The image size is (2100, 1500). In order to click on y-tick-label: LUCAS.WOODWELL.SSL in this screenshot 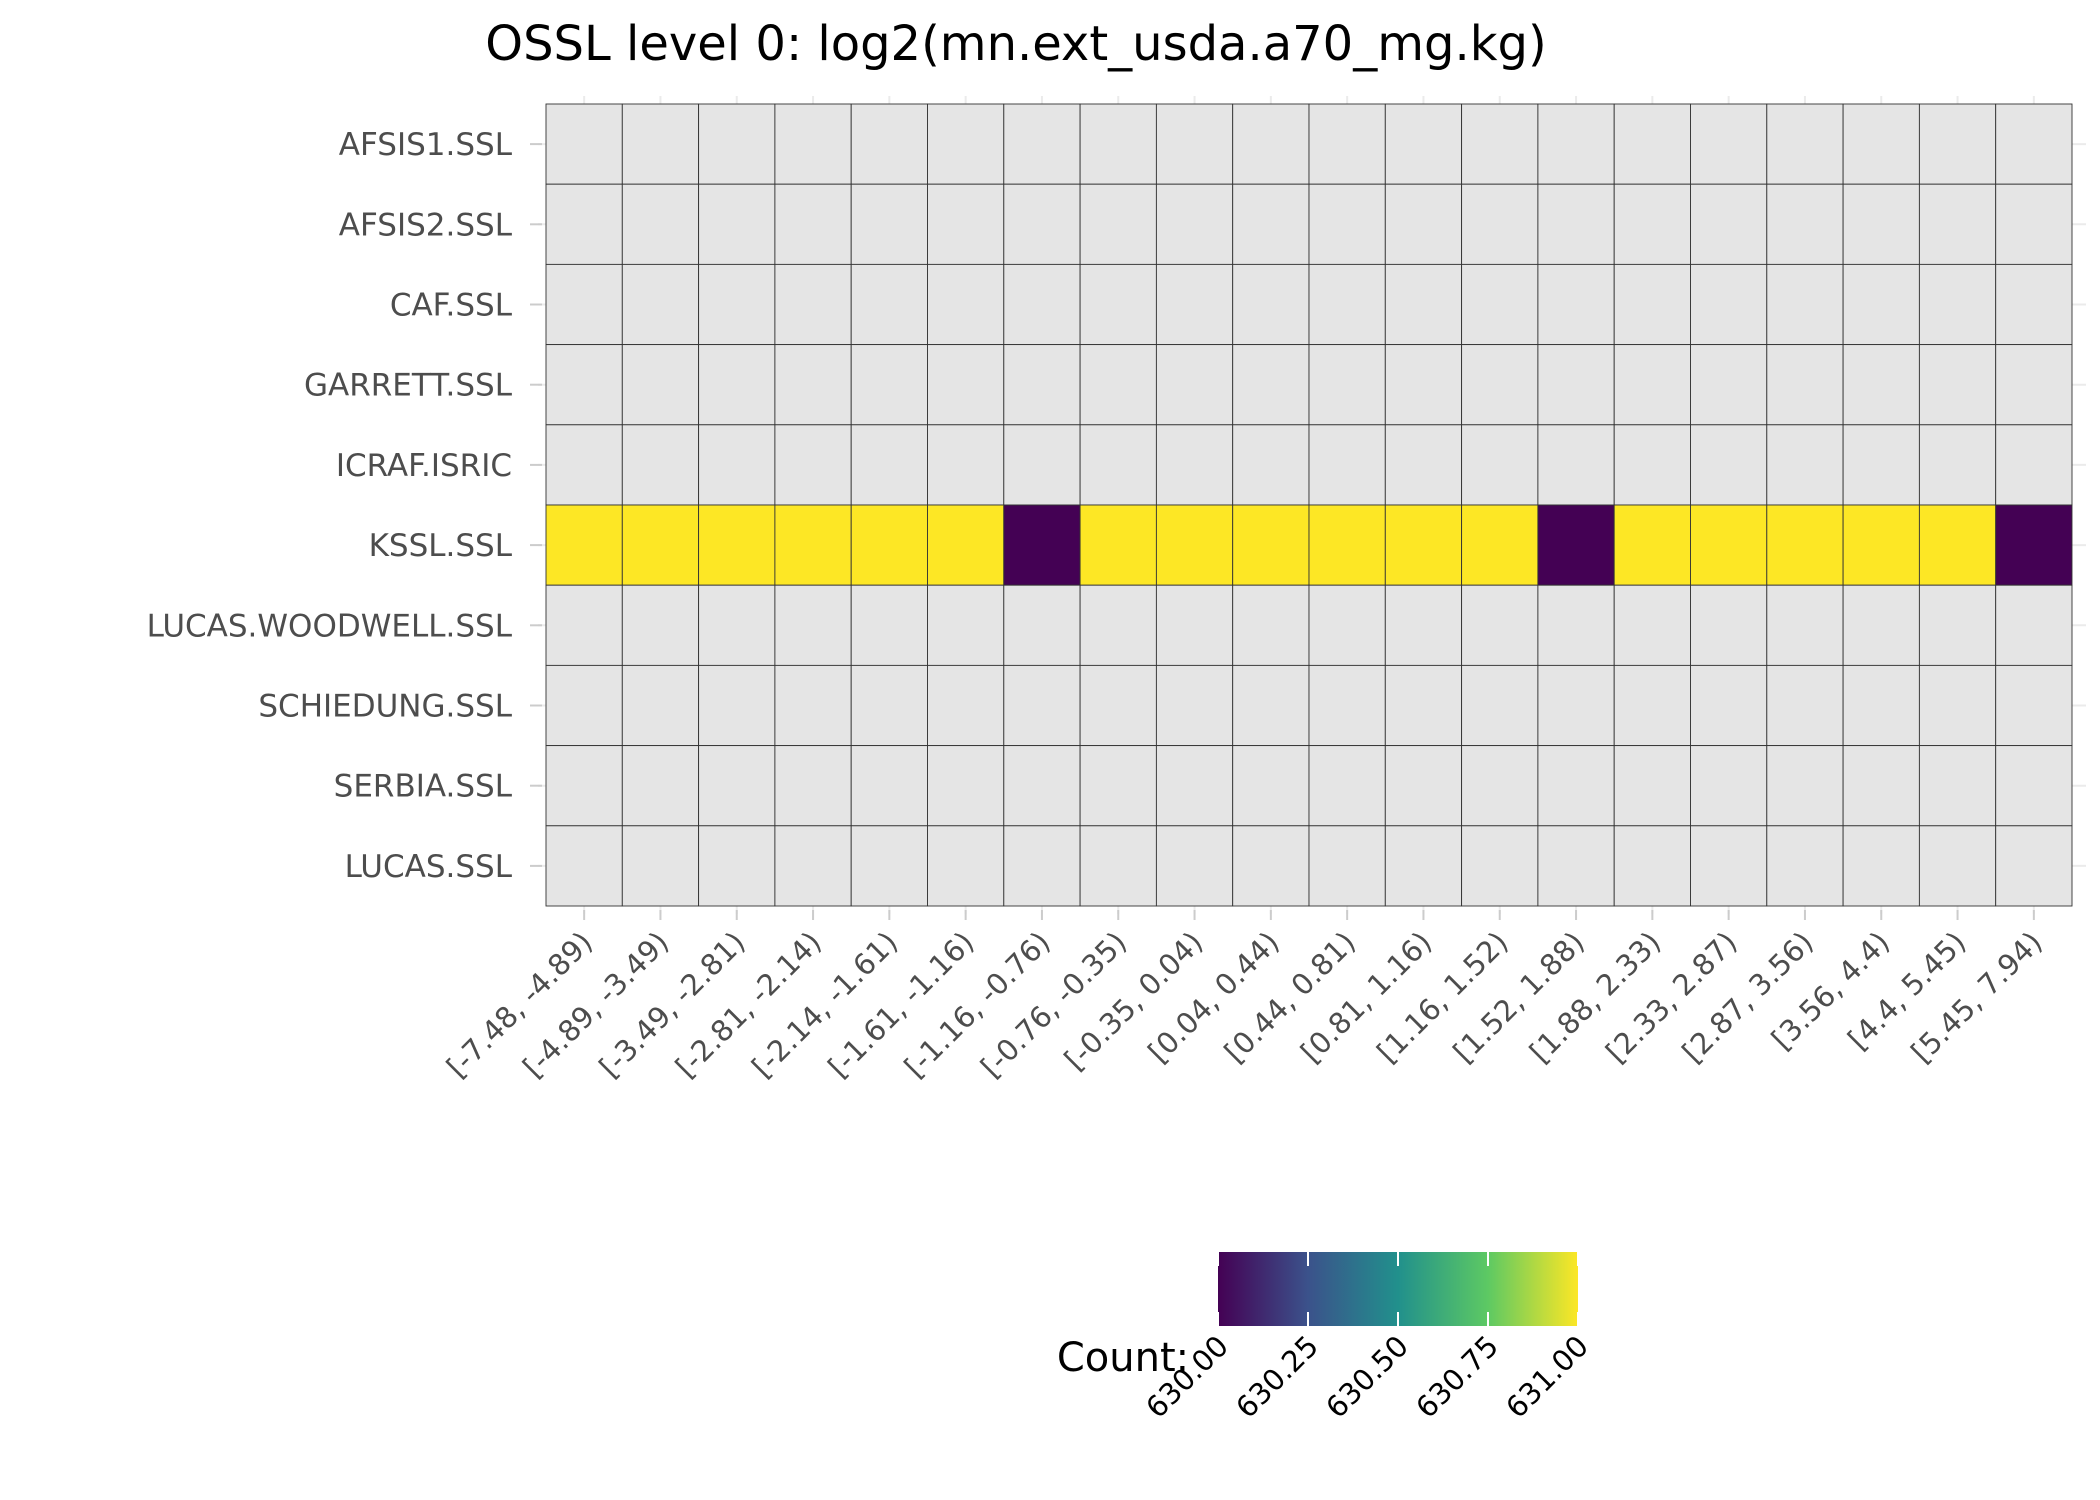, I will do `click(330, 626)`.